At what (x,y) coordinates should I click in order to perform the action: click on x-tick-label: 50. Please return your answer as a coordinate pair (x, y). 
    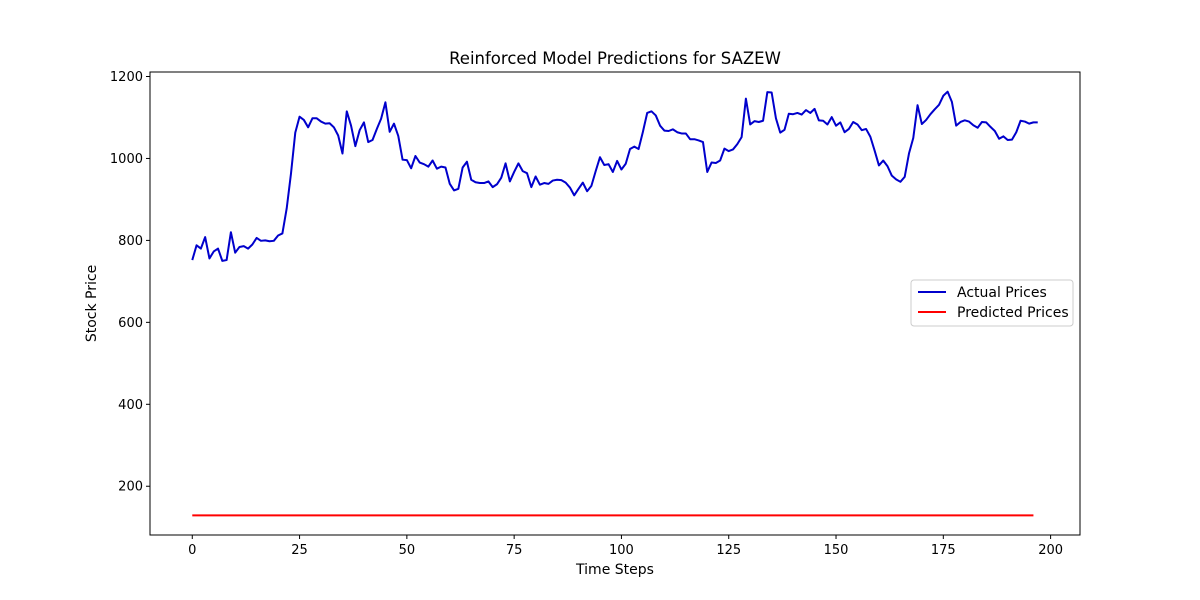
    Looking at the image, I should click on (407, 550).